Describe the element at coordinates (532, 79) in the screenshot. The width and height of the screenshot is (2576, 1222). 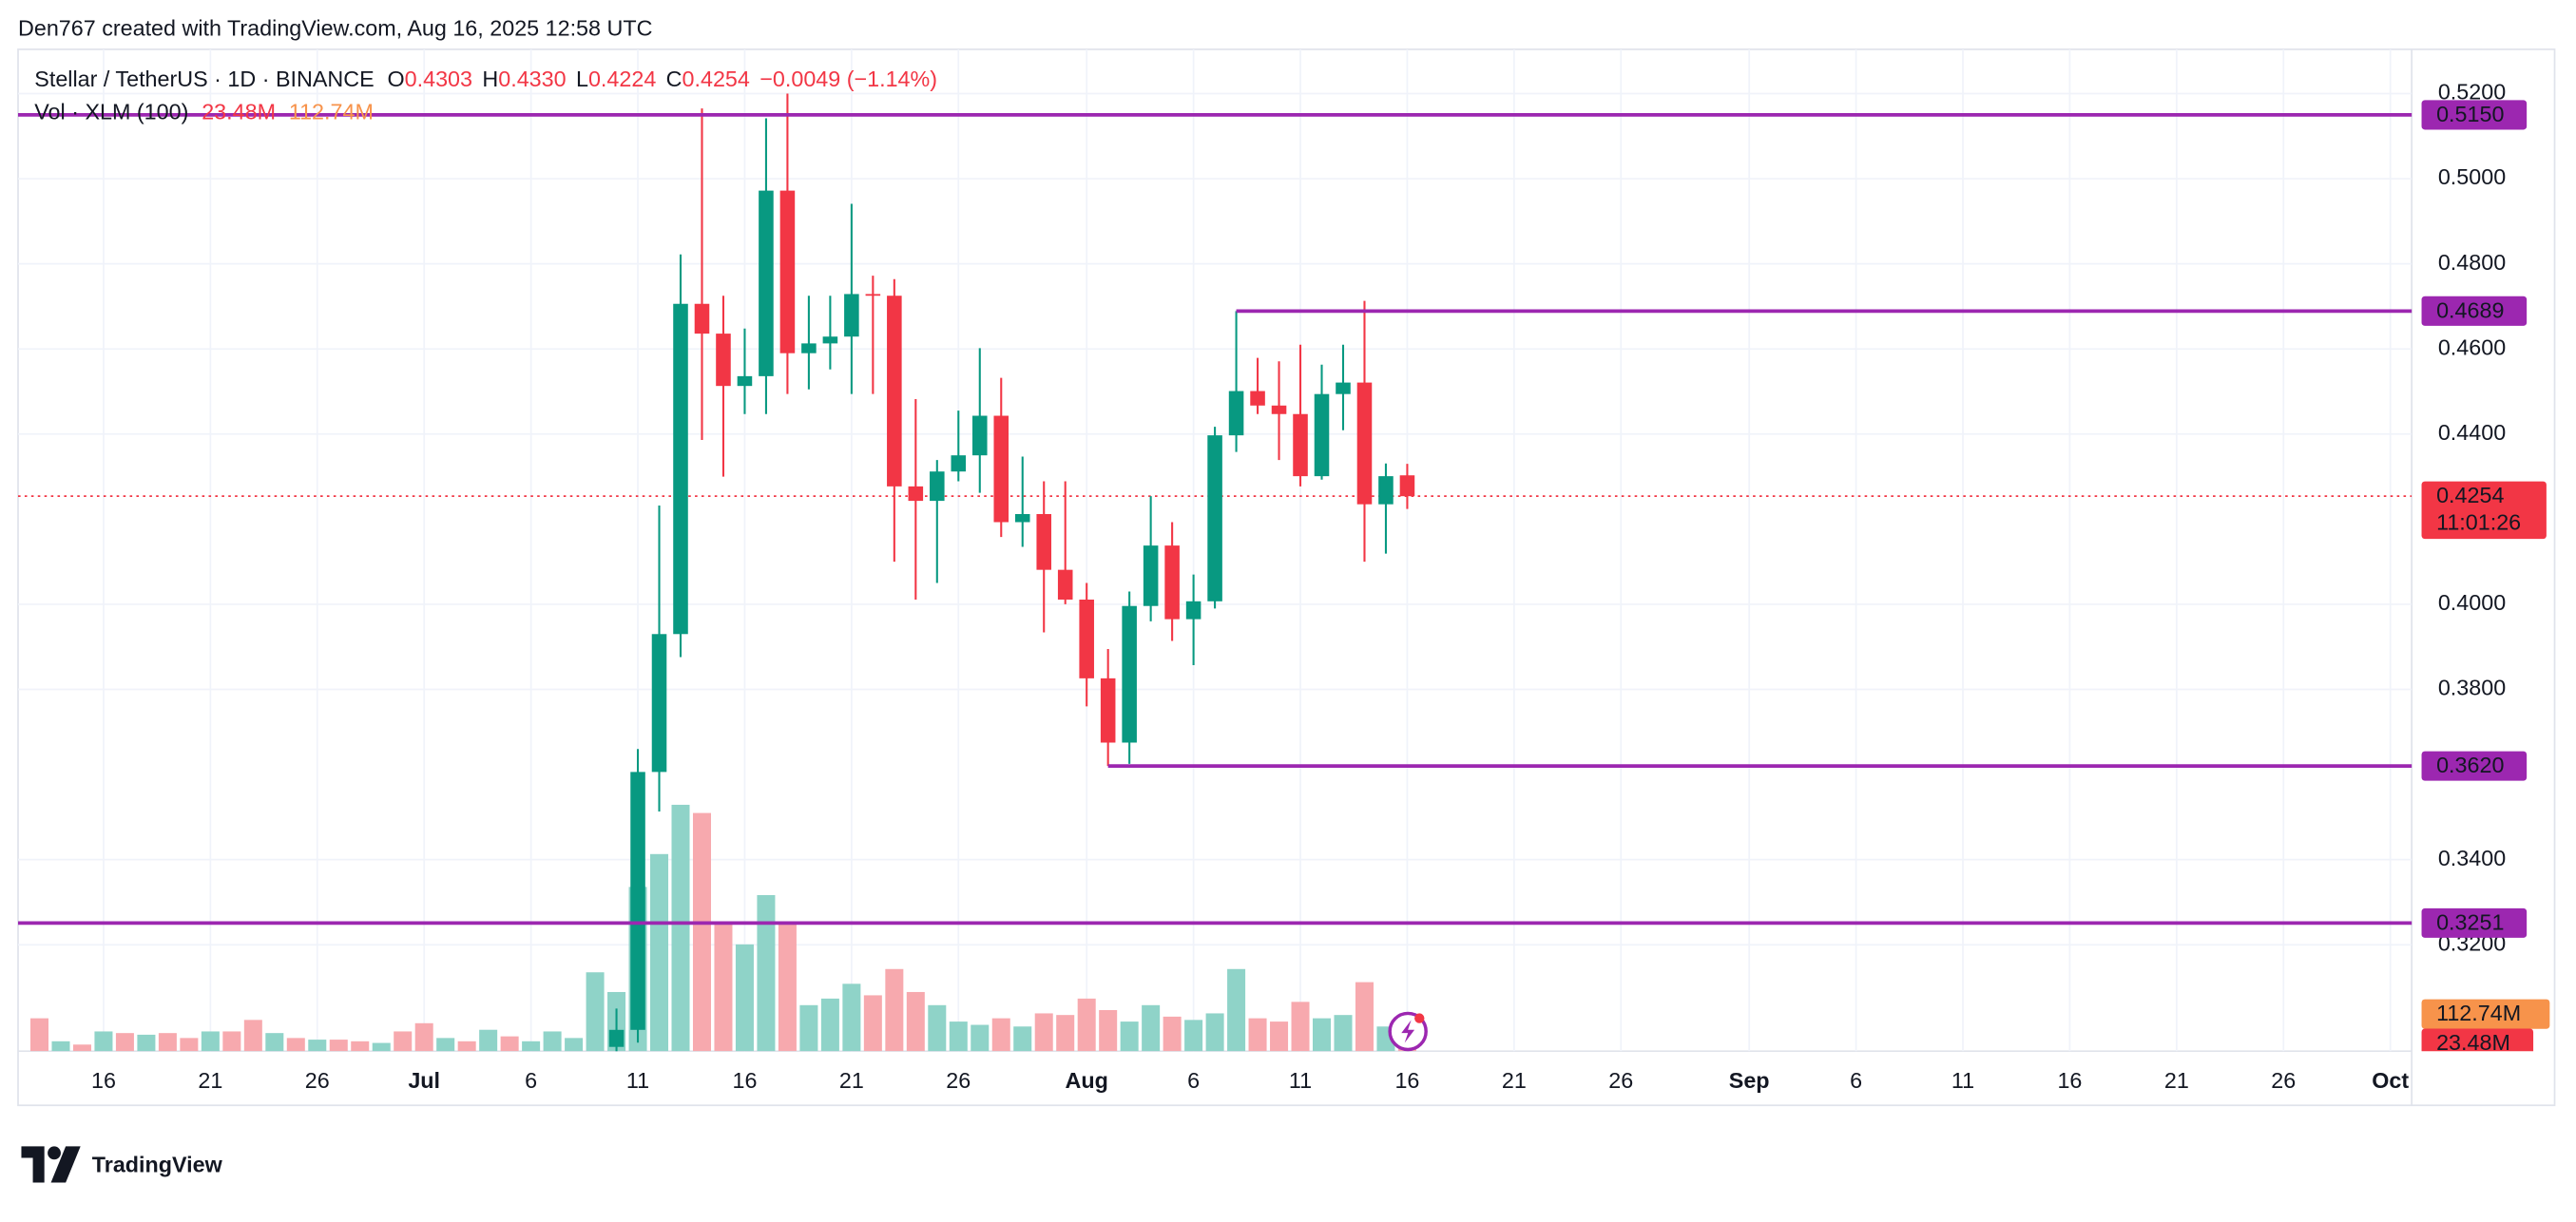
I see `ohlc-value: 0.4330` at that location.